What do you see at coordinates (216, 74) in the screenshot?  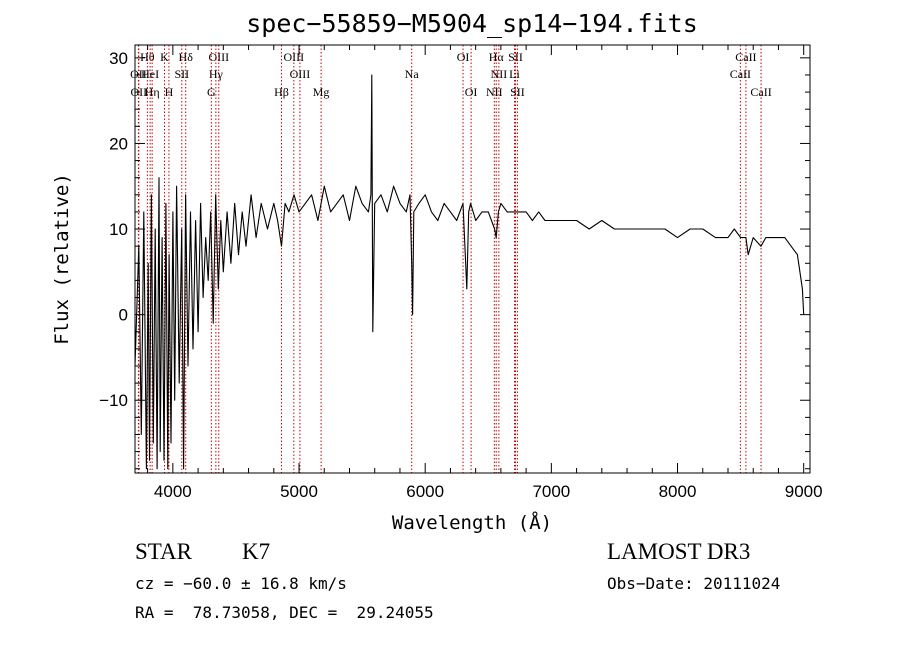 I see `marker-label-10: Hγ` at bounding box center [216, 74].